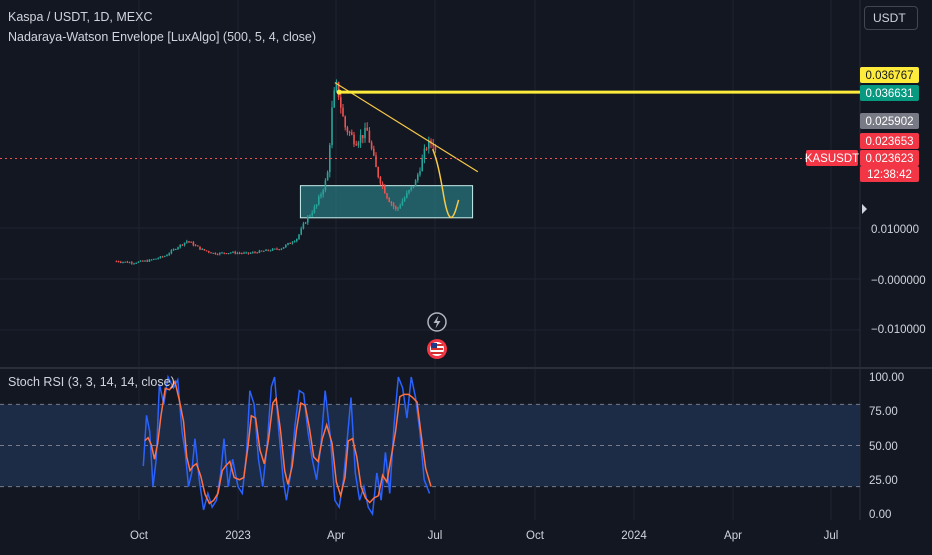 Image resolution: width=932 pixels, height=555 pixels. What do you see at coordinates (437, 349) in the screenshot?
I see `us-flag-icon` at bounding box center [437, 349].